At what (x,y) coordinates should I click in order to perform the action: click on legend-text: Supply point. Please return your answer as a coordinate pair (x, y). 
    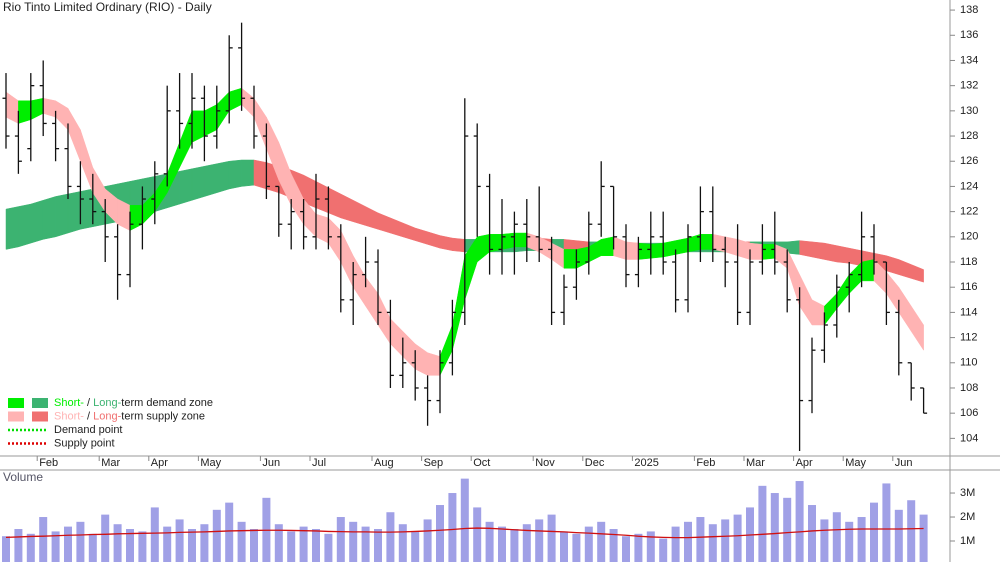
    Looking at the image, I should click on (84, 443).